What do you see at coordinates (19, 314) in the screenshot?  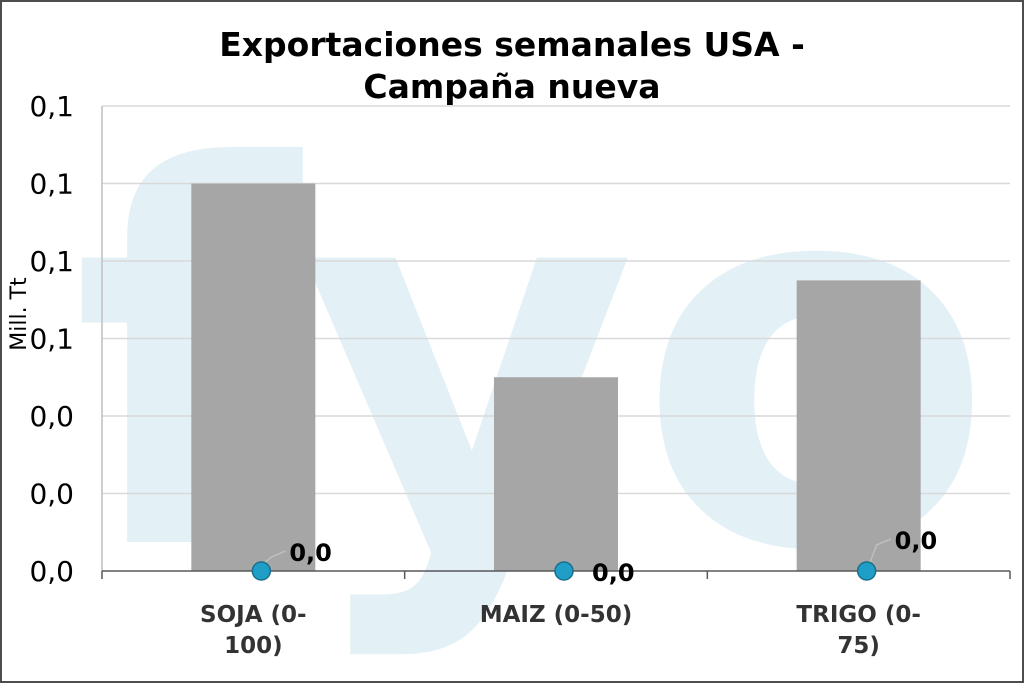 I see `y-axis-label: Mill. Tt` at bounding box center [19, 314].